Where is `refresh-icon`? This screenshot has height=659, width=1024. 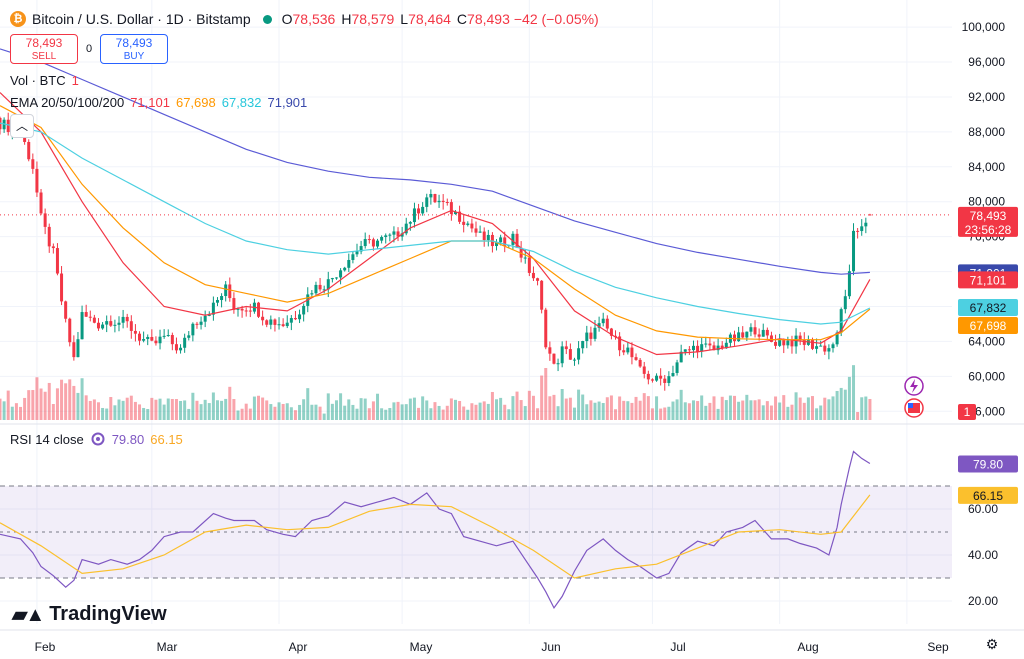 refresh-icon is located at coordinates (98, 439).